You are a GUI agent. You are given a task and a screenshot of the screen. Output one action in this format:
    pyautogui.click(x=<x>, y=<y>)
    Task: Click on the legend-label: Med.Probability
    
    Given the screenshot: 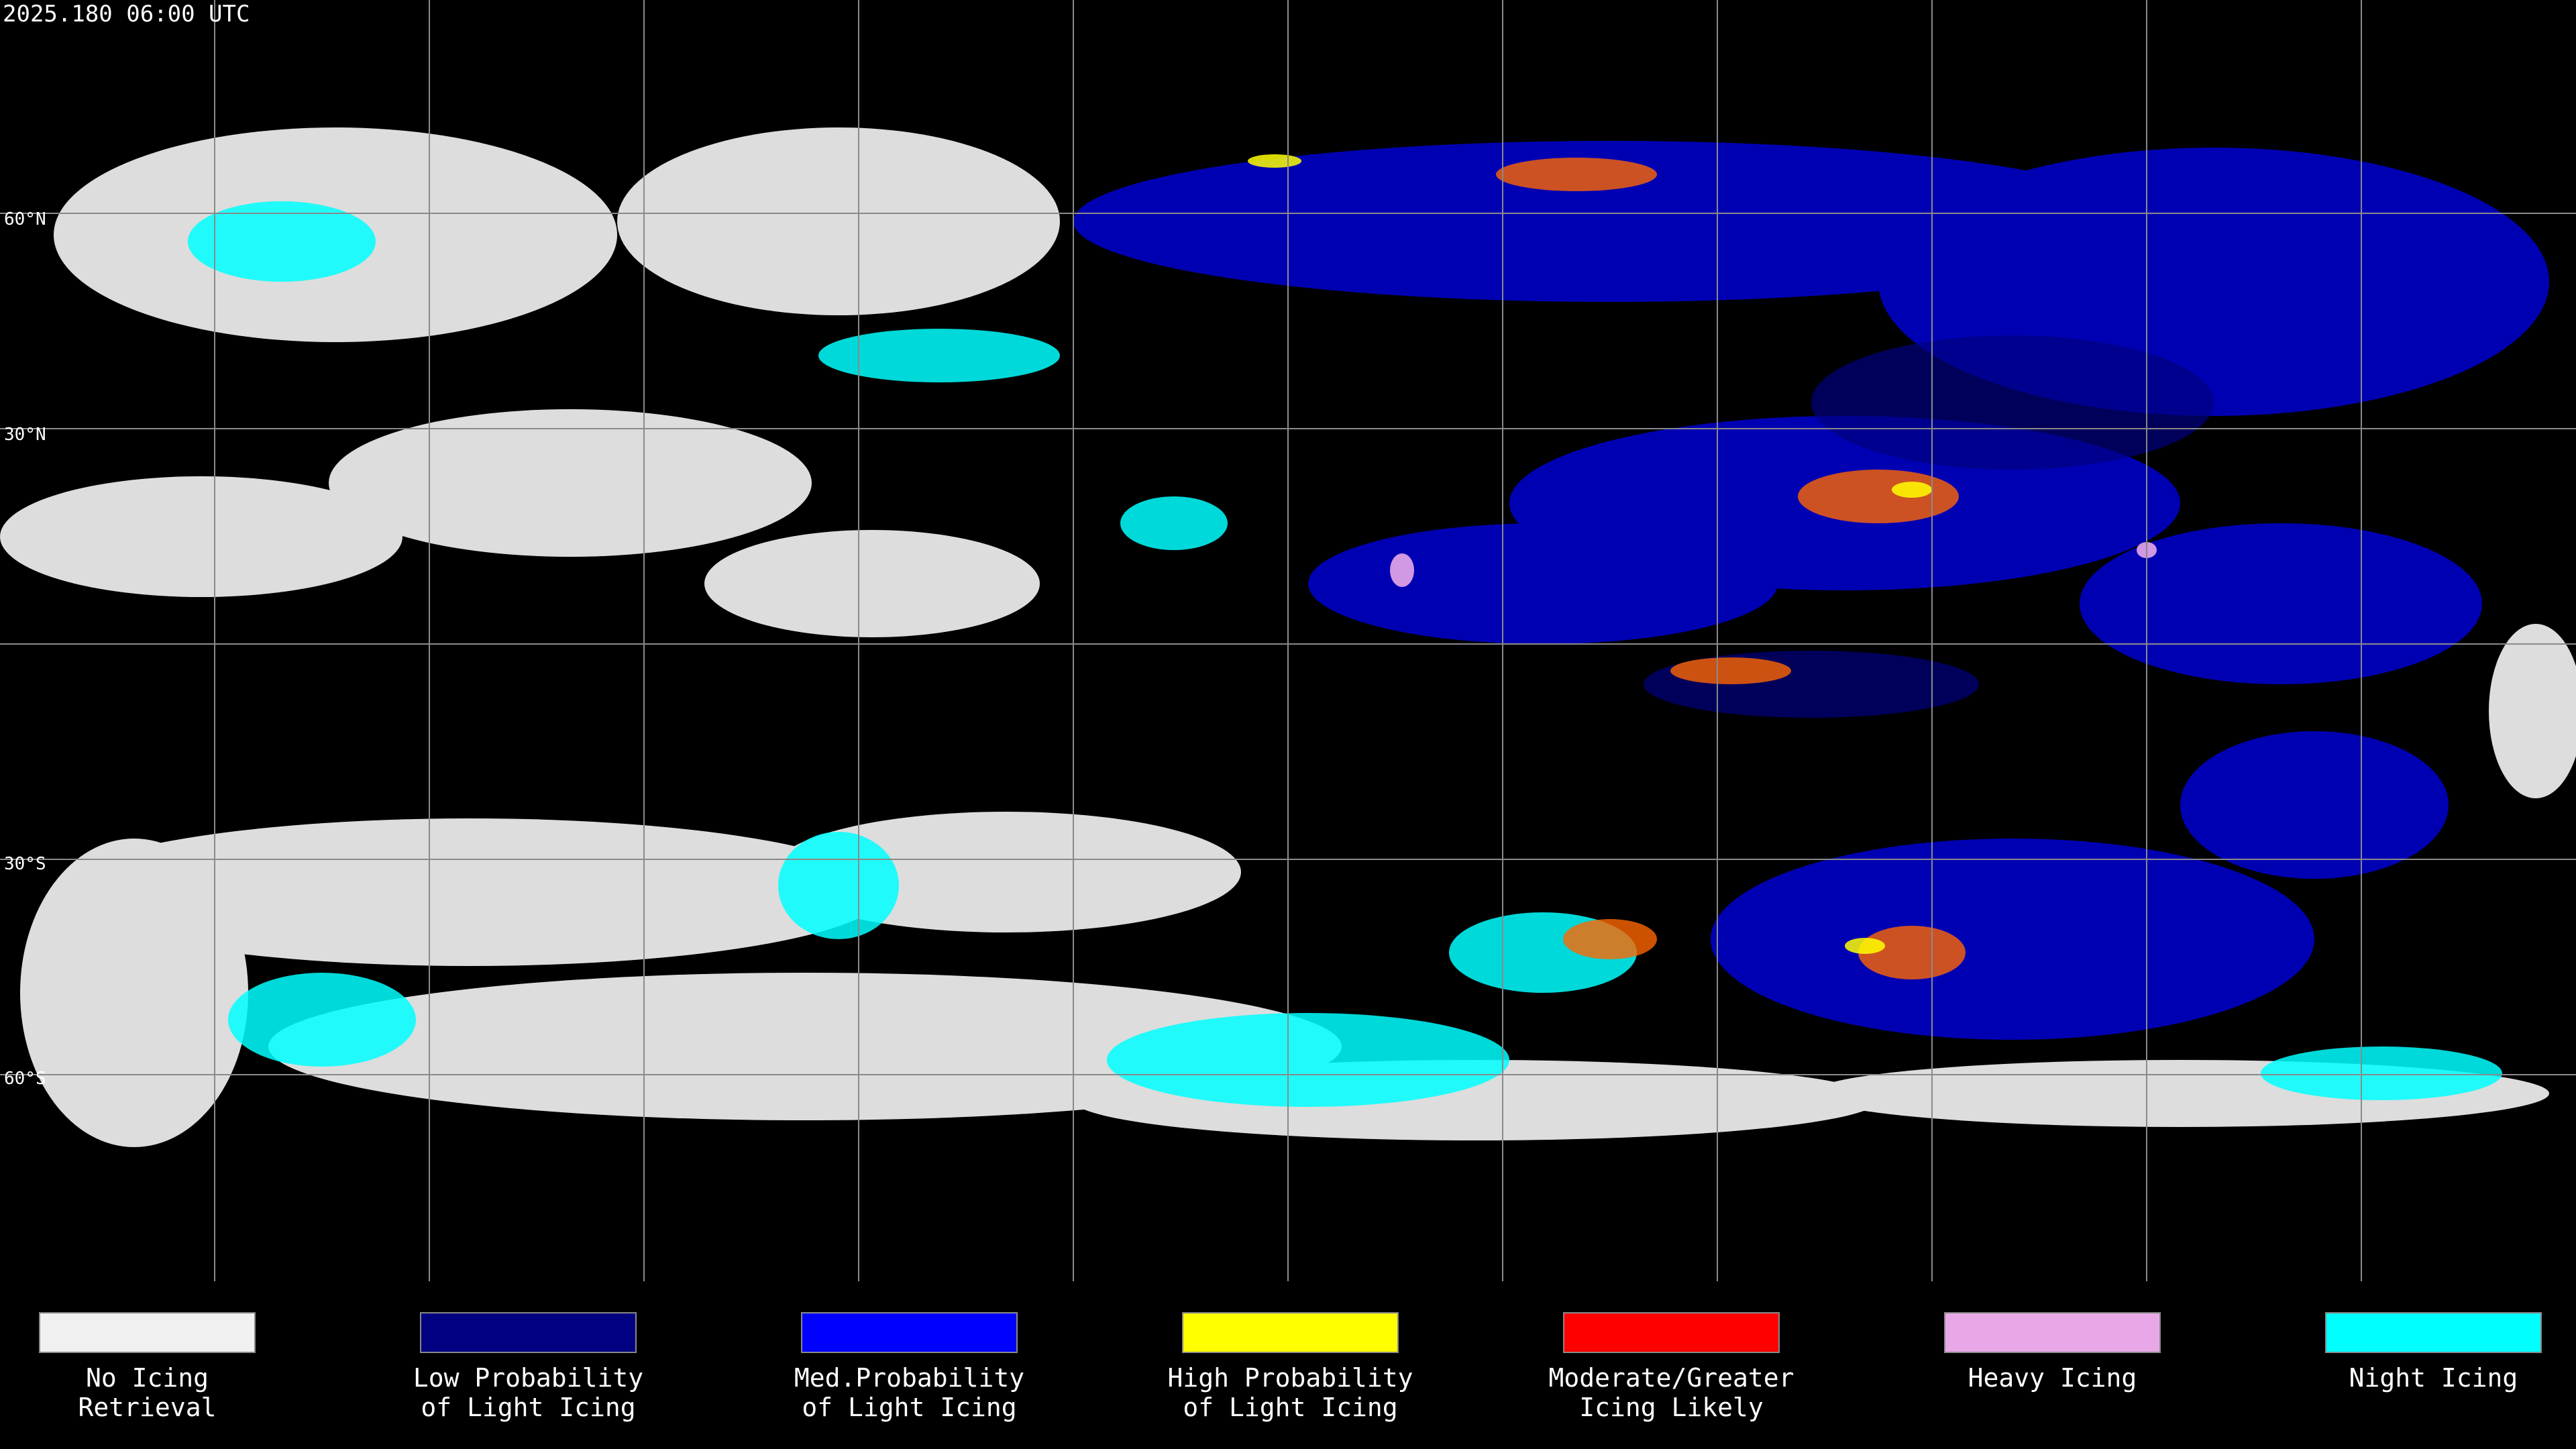 What is the action you would take?
    pyautogui.click(x=909, y=1378)
    